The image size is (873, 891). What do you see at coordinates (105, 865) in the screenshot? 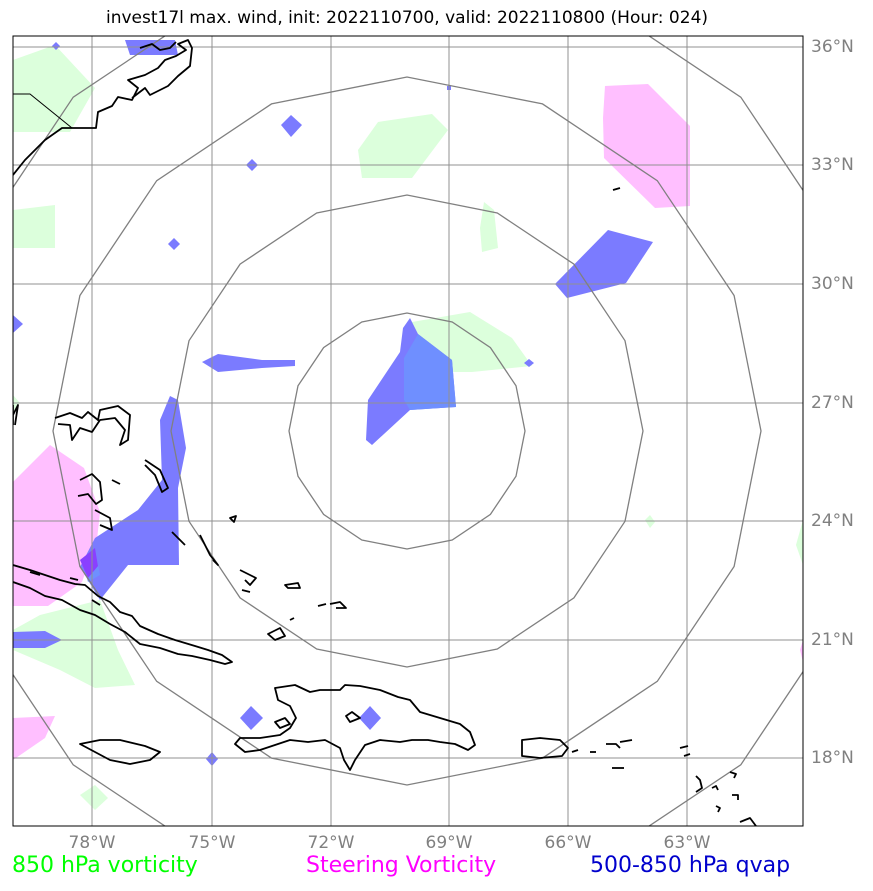
I see `legend-vorticity-850: 850 hPa vorticity` at bounding box center [105, 865].